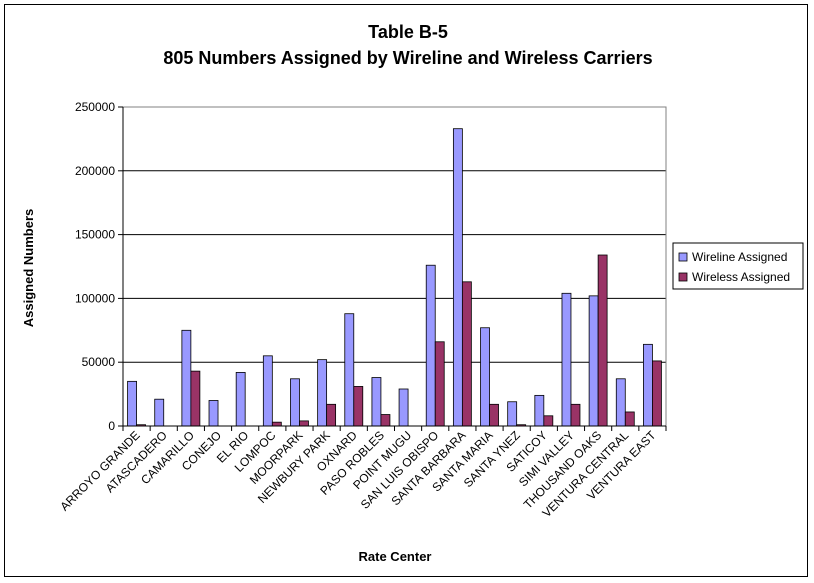  Describe the element at coordinates (99, 362) in the screenshot. I see `y-tick-label-1: 50000` at that location.